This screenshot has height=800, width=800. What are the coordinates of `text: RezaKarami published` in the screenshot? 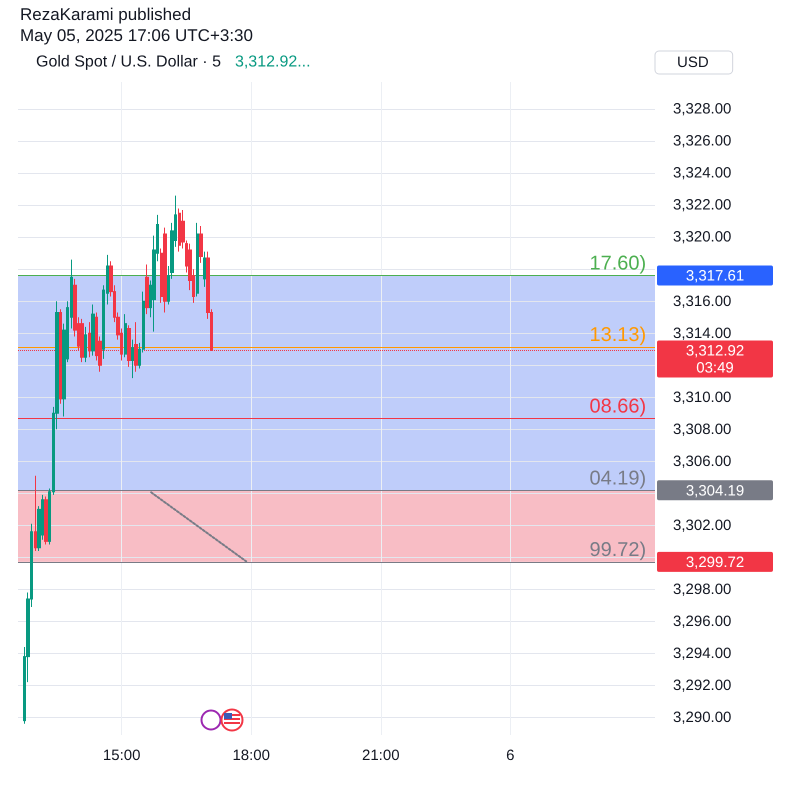 It's located at (106, 14).